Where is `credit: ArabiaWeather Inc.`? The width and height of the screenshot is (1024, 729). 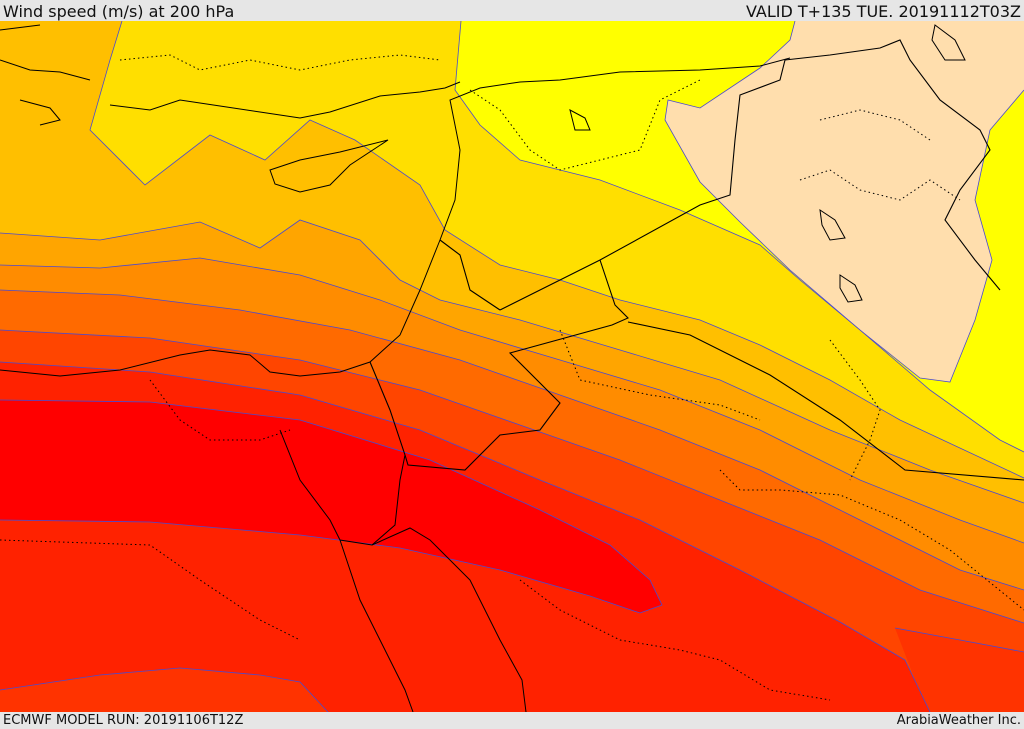 credit: ArabiaWeather Inc. is located at coordinates (958, 720).